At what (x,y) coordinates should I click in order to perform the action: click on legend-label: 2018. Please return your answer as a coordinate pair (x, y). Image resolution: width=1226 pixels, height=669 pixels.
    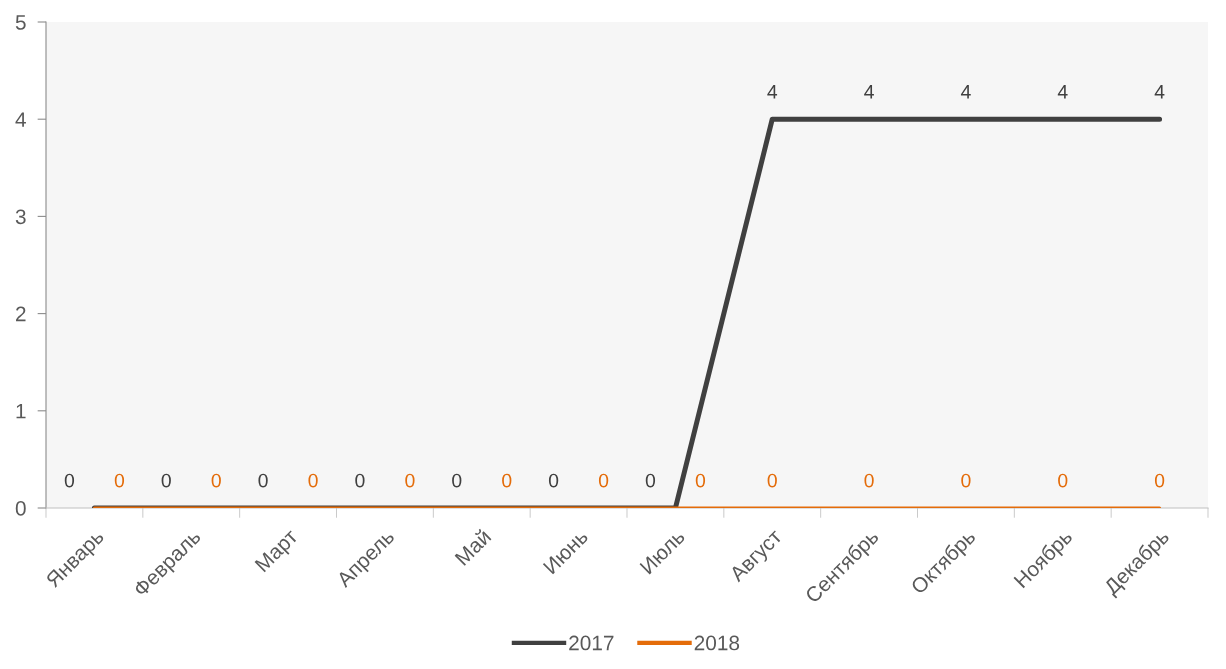
    Looking at the image, I should click on (717, 643).